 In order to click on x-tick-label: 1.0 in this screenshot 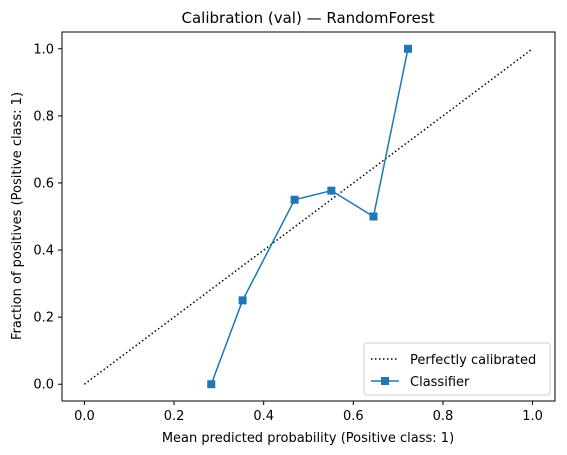, I will do `click(532, 416)`.